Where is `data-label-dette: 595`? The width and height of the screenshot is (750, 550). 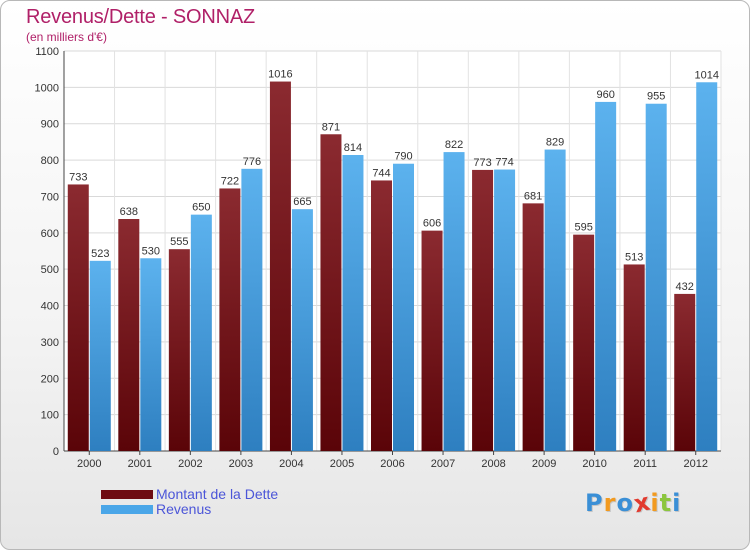 data-label-dette: 595 is located at coordinates (583, 228).